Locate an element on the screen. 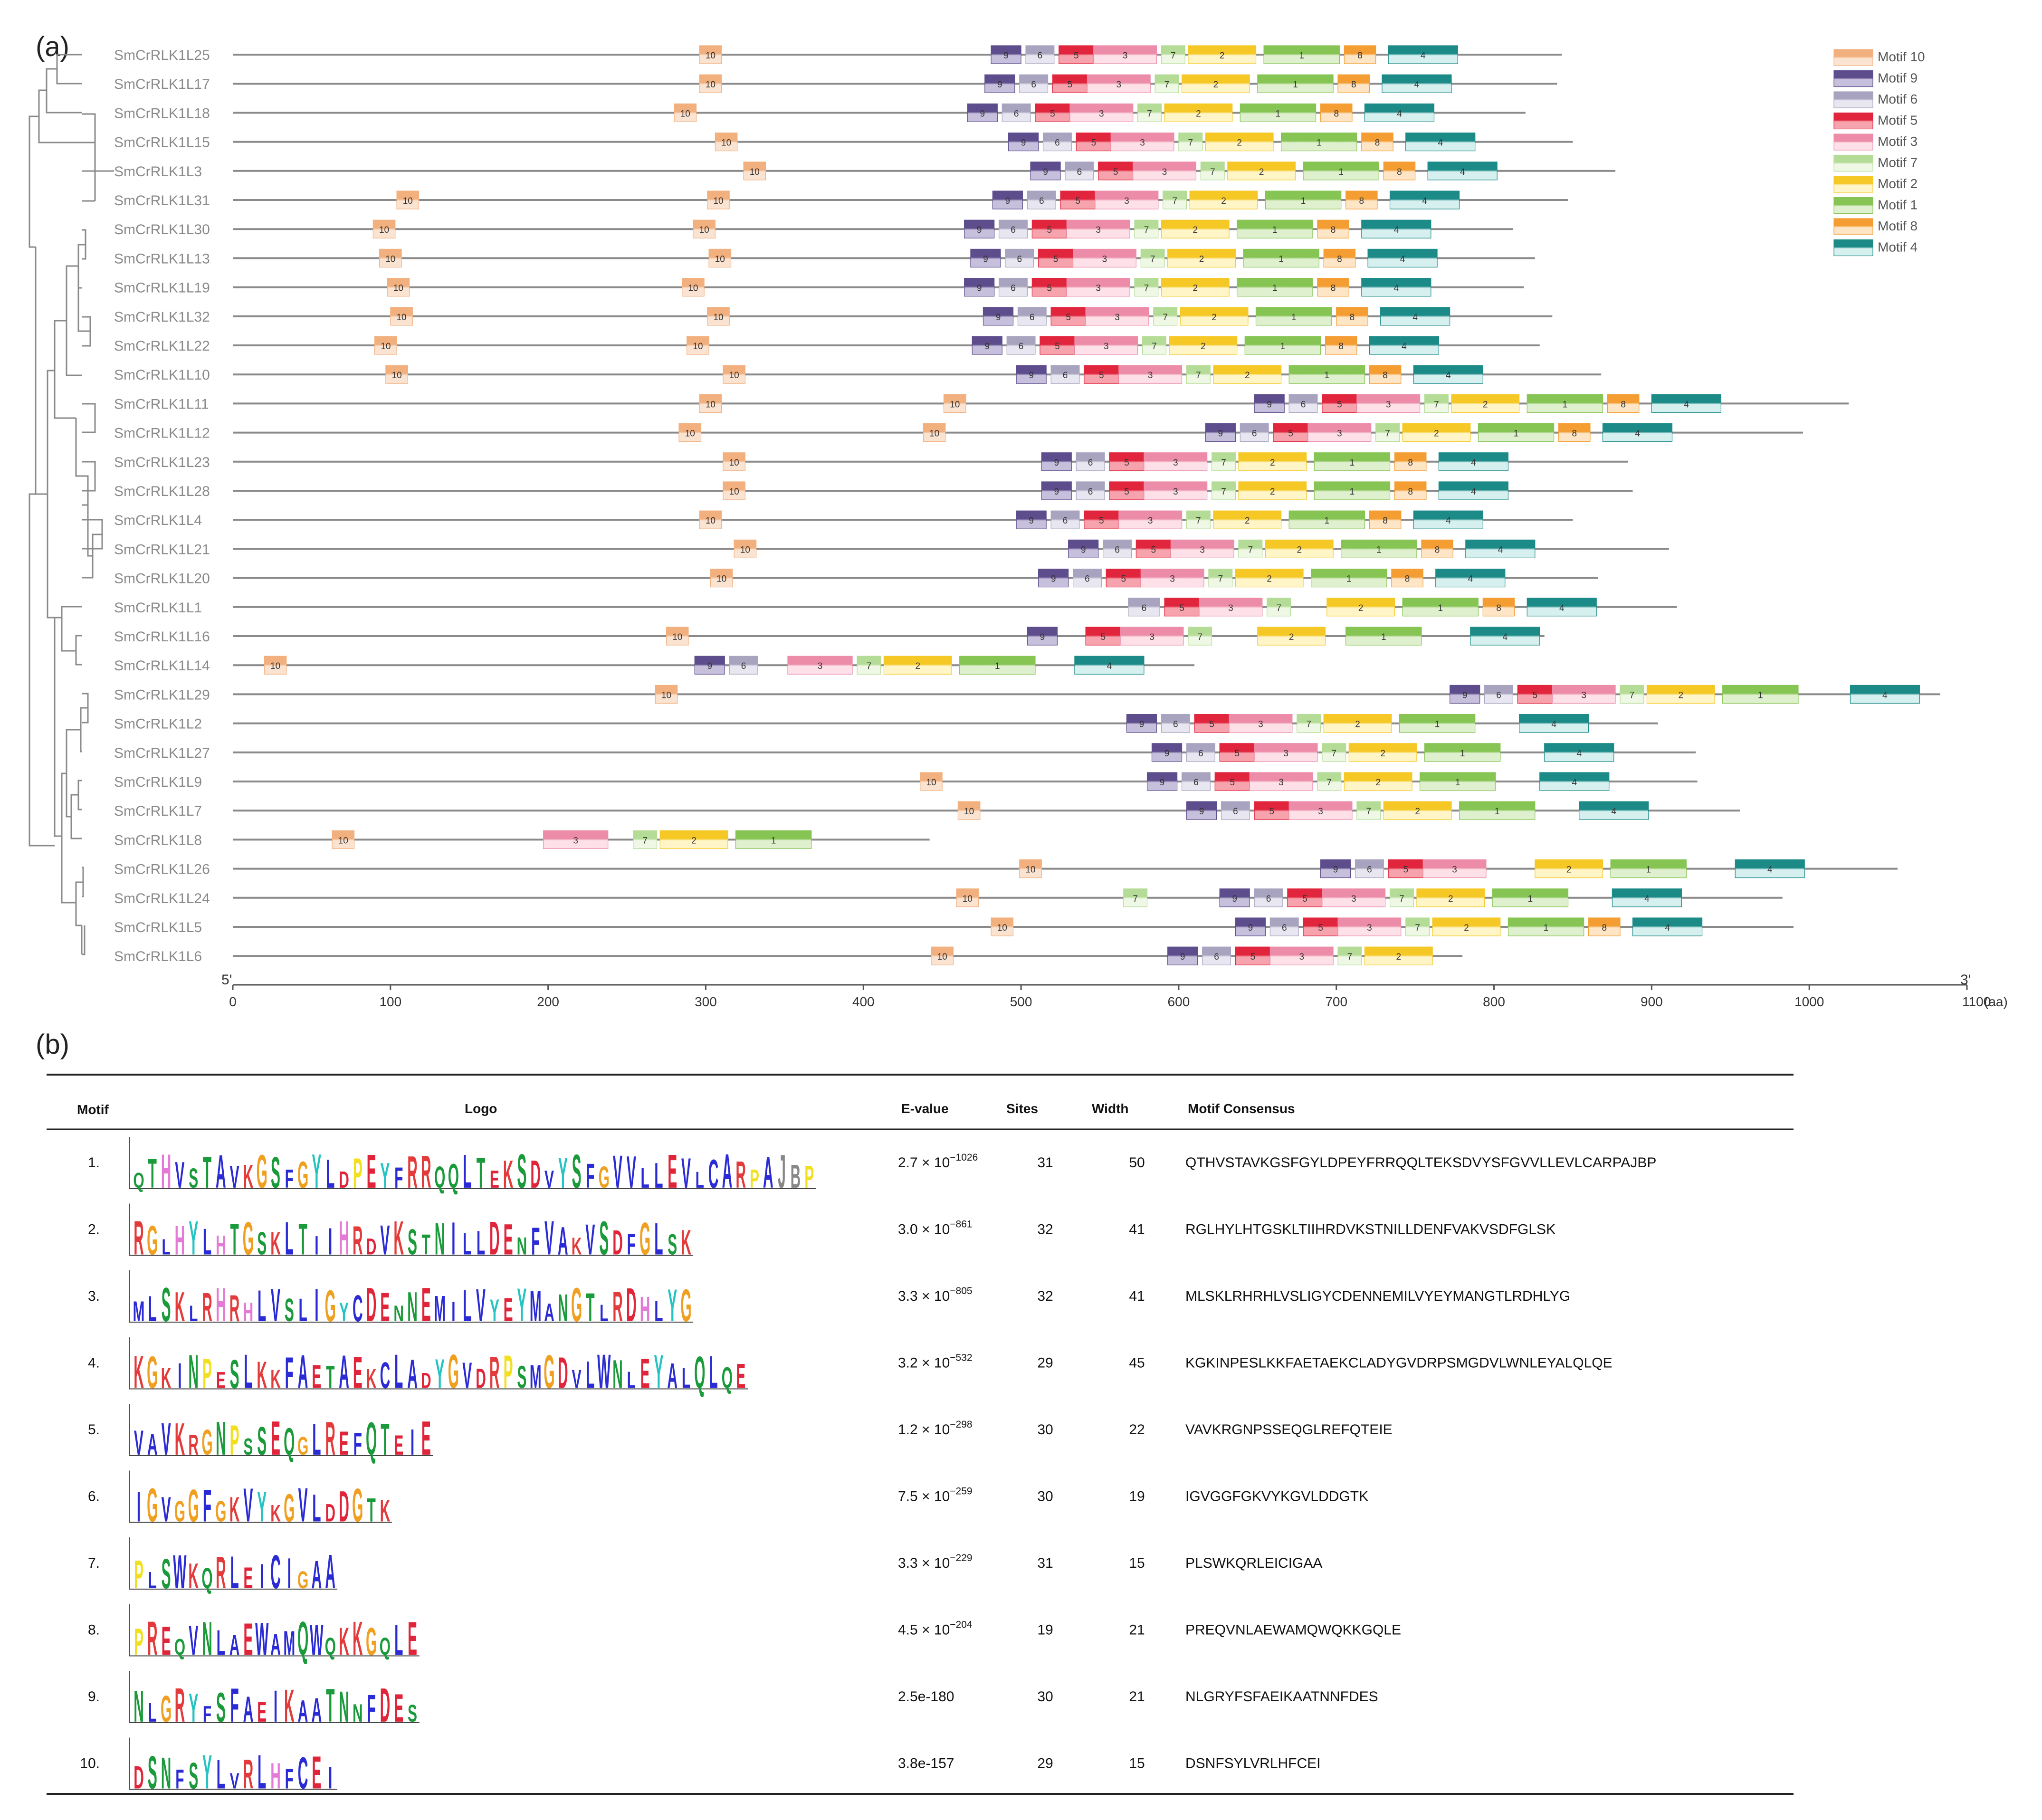 This screenshot has height=1820, width=2042. protein-row: SmCrRLK1L24 10 7 9 6 5 3 7 2 1 4 is located at coordinates (948, 897).